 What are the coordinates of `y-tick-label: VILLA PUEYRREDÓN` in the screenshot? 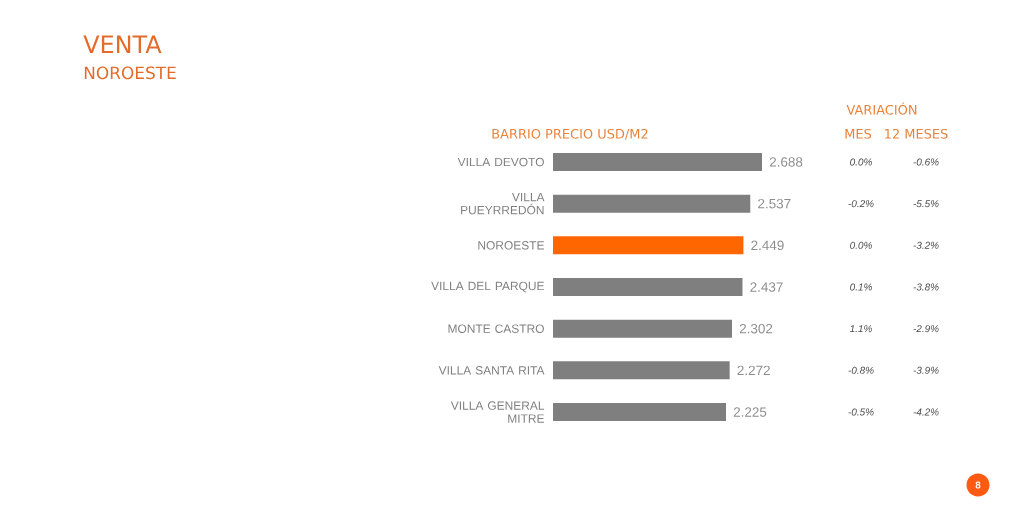 It's located at (503, 204).